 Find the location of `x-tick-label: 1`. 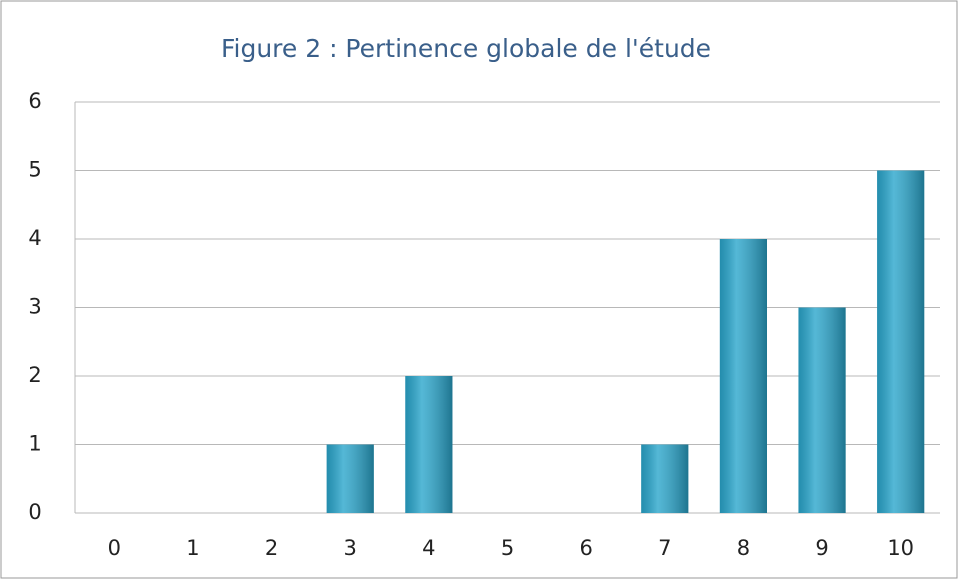

x-tick-label: 1 is located at coordinates (192, 548).